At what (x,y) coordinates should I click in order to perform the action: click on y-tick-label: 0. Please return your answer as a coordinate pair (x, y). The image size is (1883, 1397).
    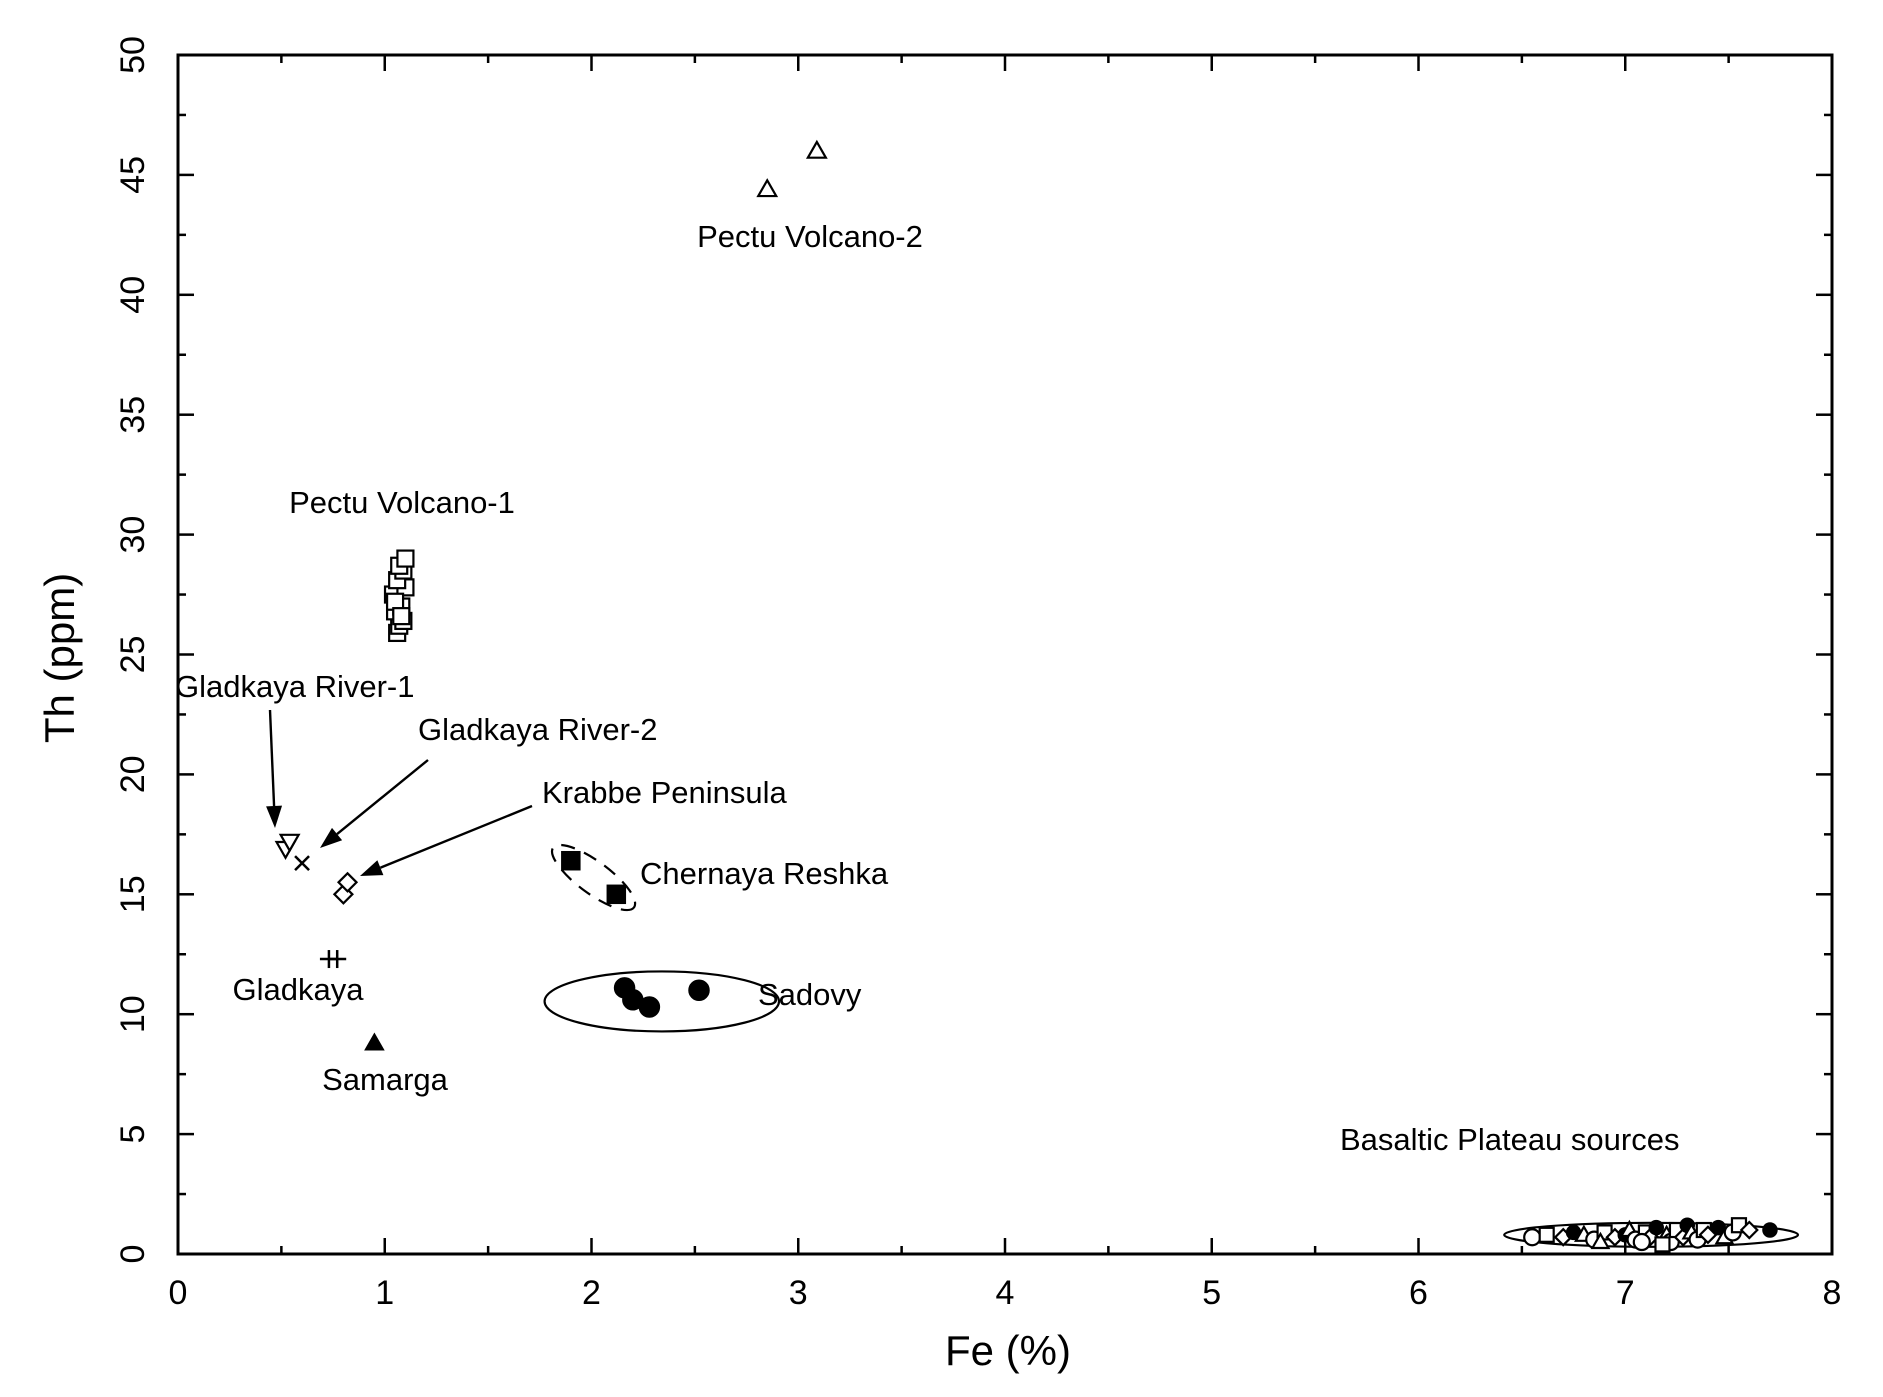
    Looking at the image, I should click on (133, 1254).